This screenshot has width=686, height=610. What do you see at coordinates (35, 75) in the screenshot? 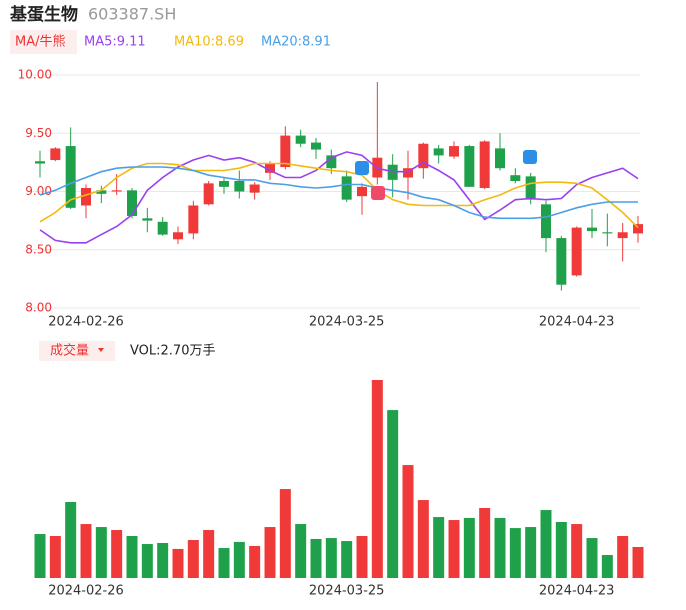
I see `y-tick-label: 10.00` at bounding box center [35, 75].